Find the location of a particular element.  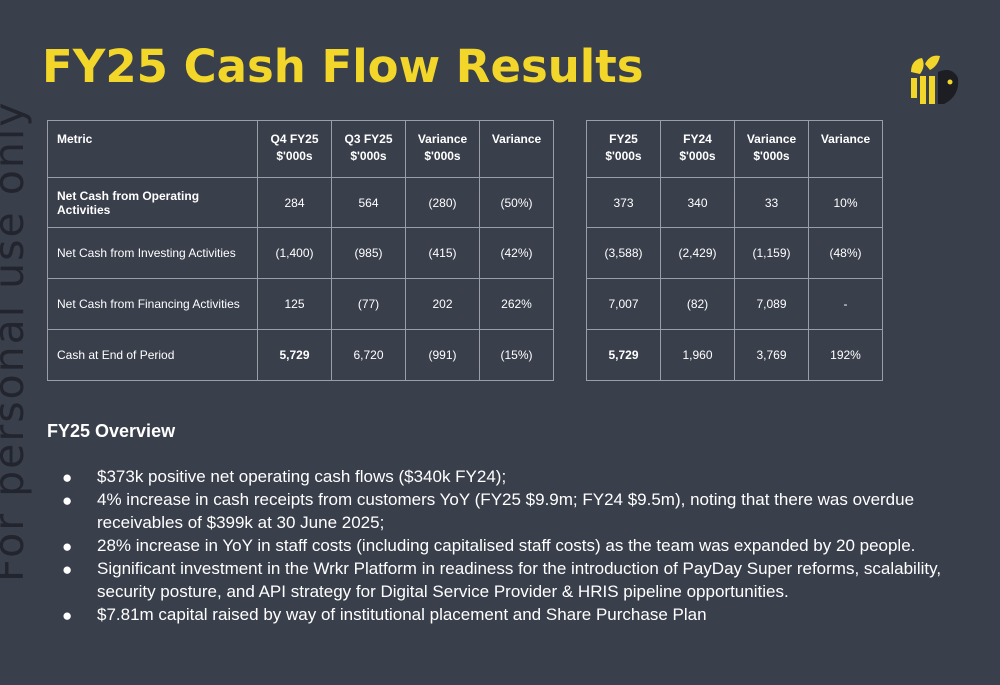

header-q3-fy25: Q3 FY25 $'000s is located at coordinates (368, 149).